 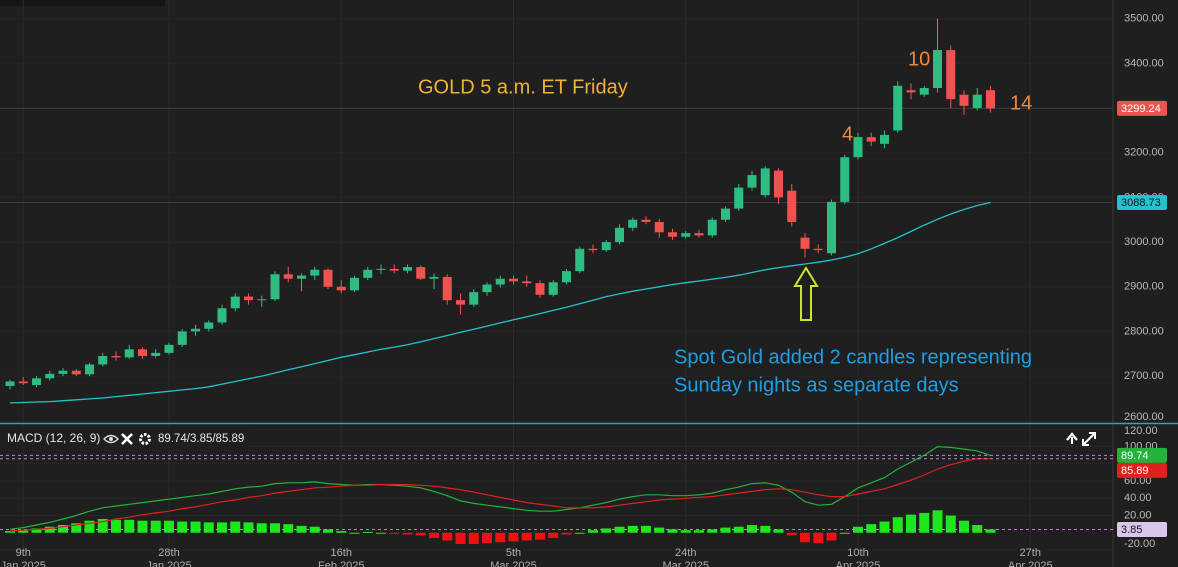 What do you see at coordinates (919, 59) in the screenshot?
I see `annotation: 10` at bounding box center [919, 59].